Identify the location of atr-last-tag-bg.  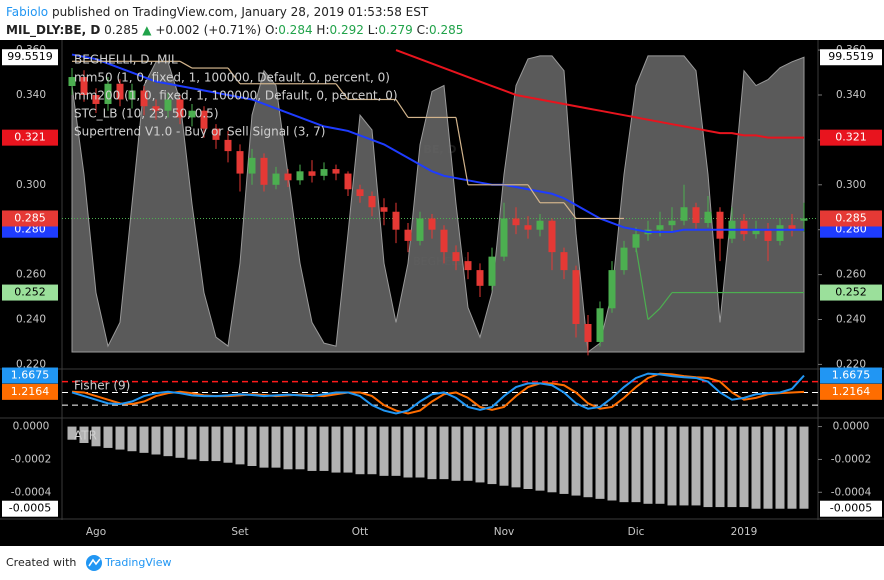
(851, 508).